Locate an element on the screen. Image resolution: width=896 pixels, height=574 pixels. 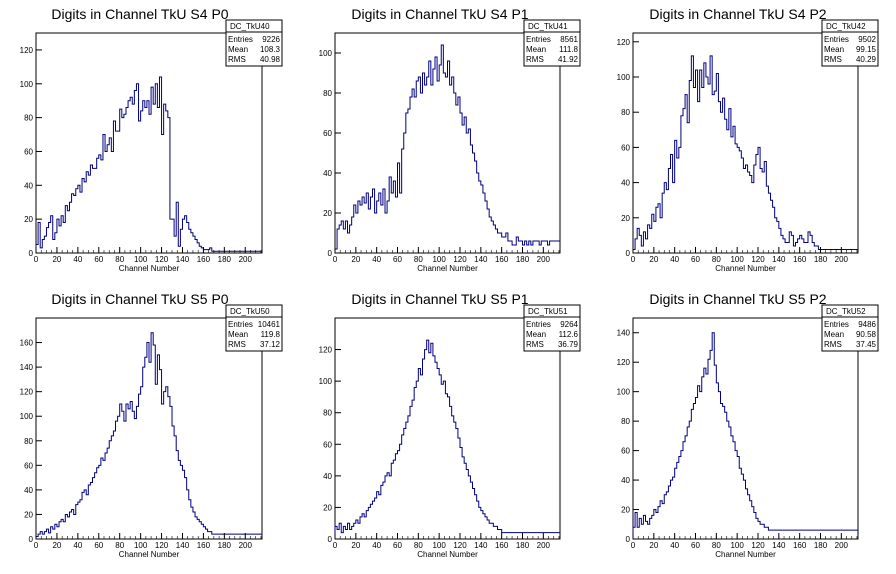
stats-value: 8561 is located at coordinates (569, 39).